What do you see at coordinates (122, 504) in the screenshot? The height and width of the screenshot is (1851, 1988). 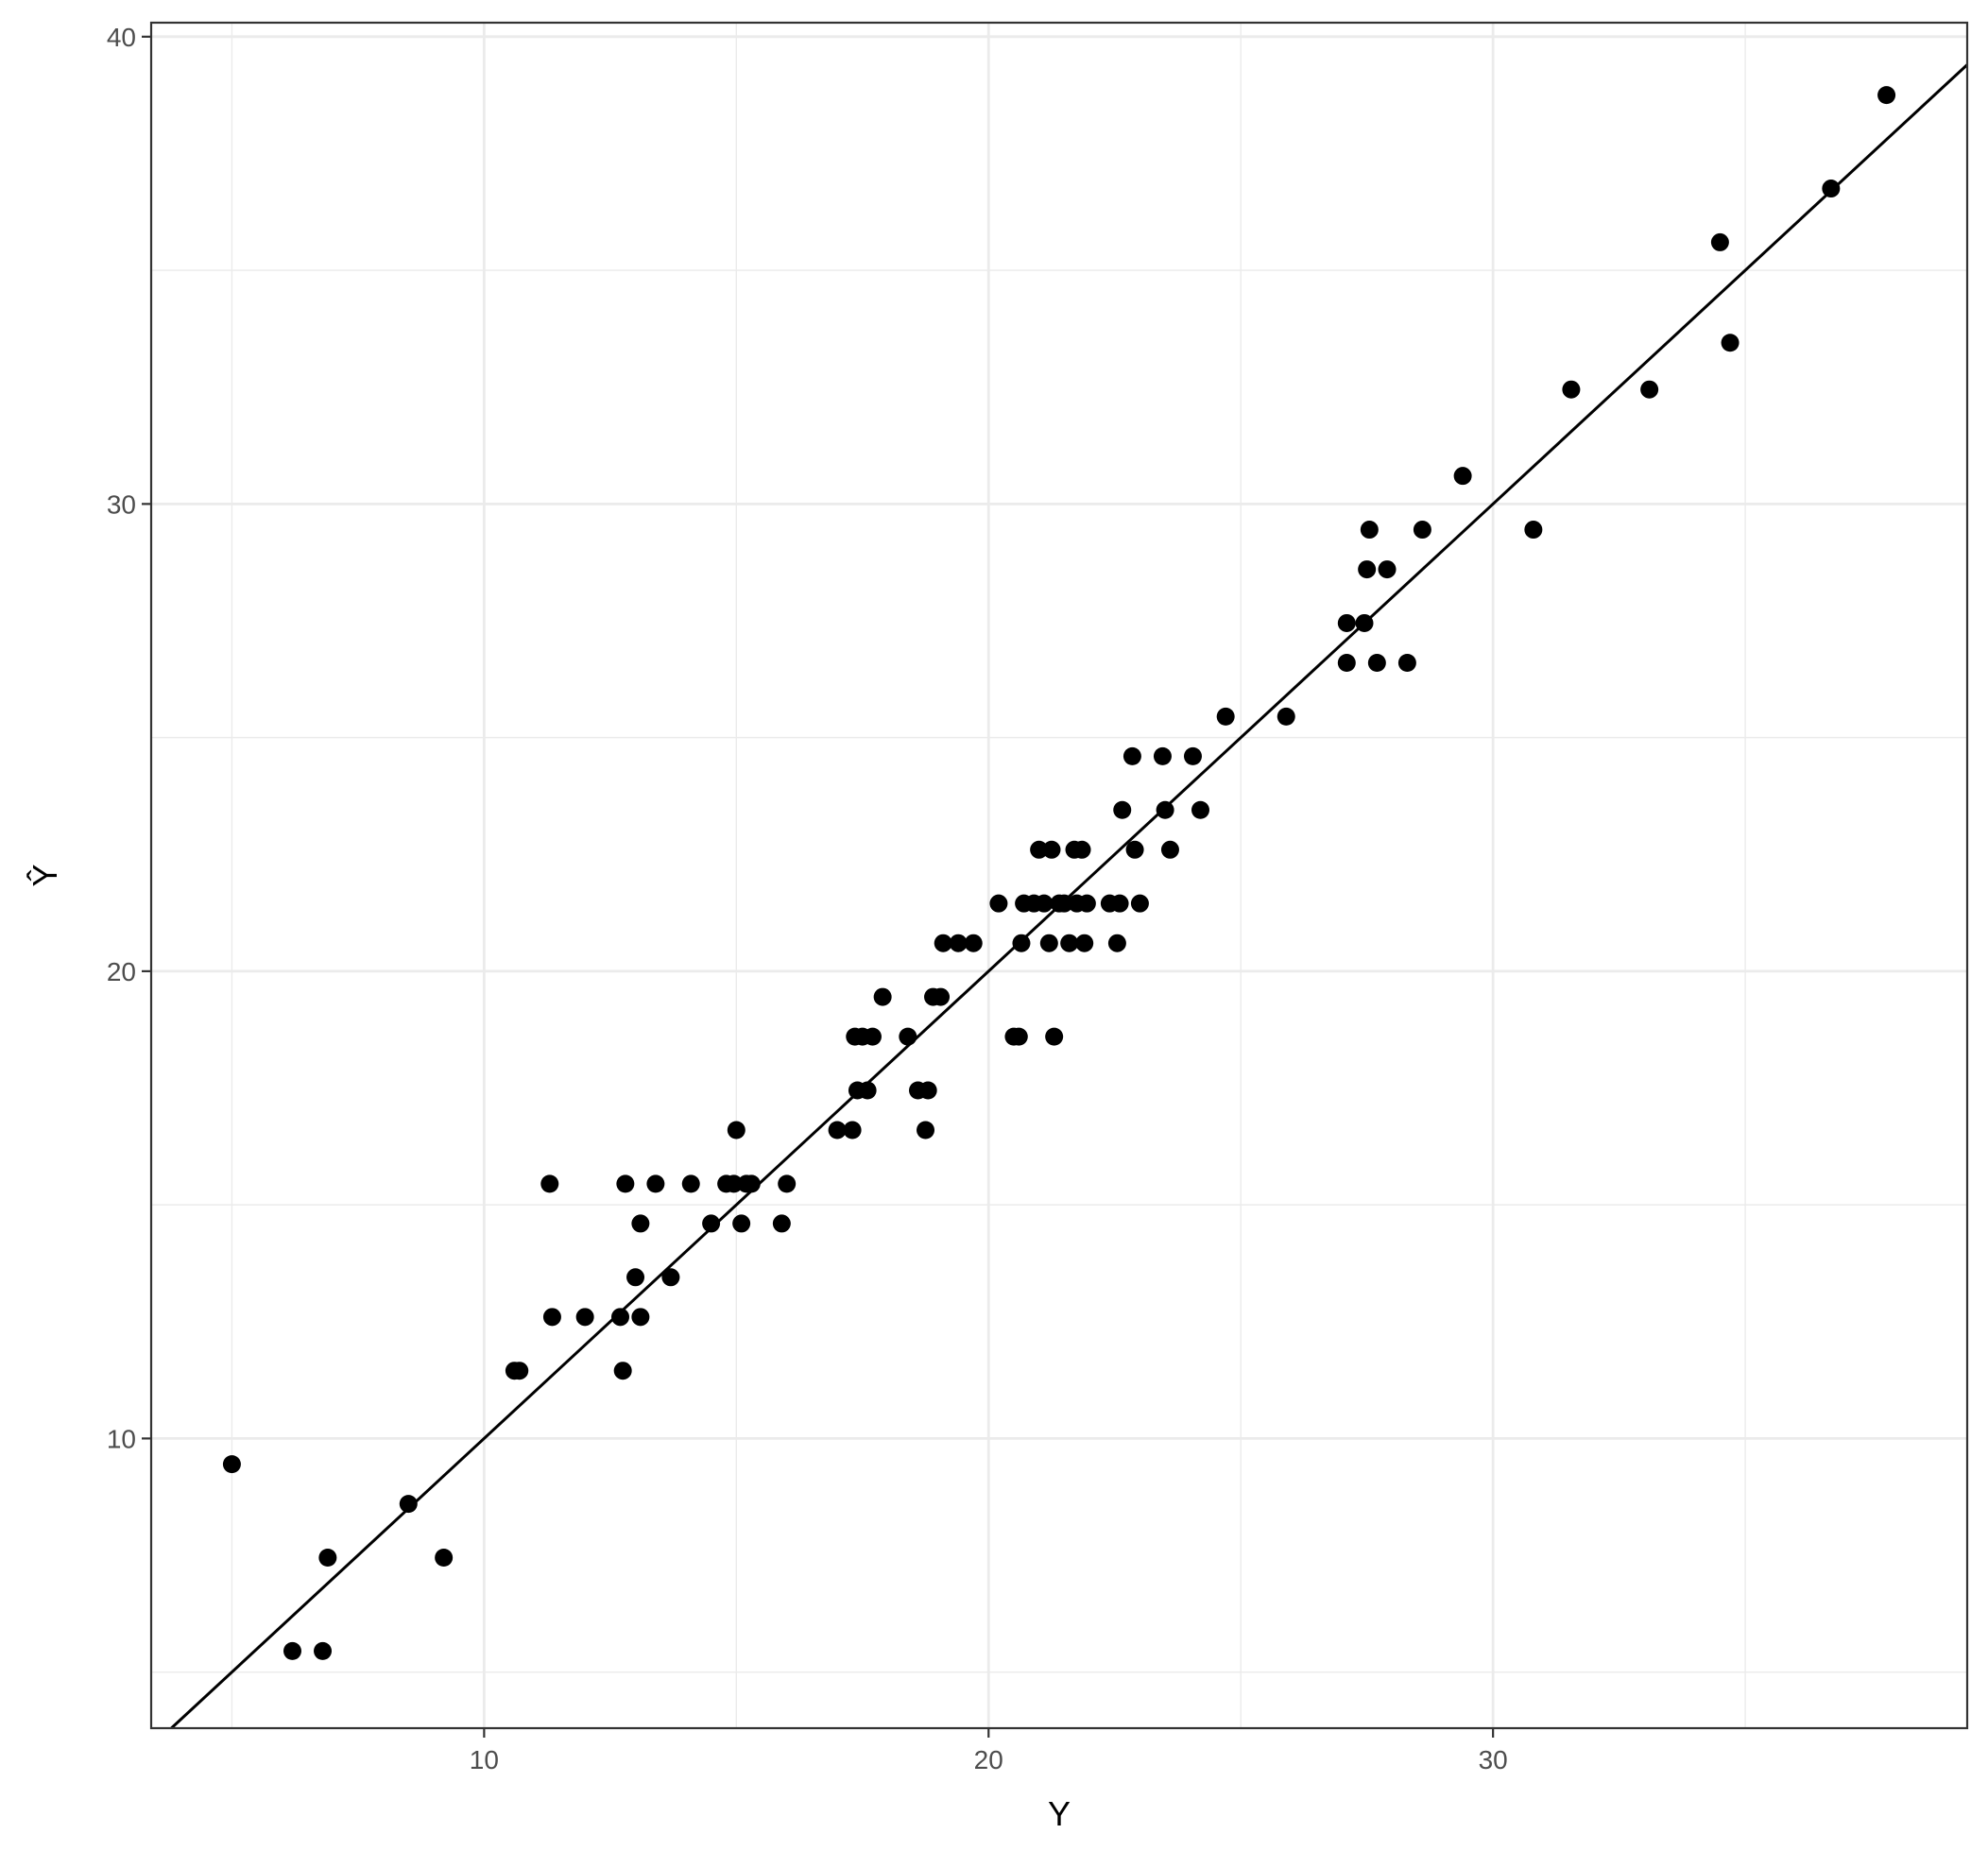 I see `y-tick-label: 30` at bounding box center [122, 504].